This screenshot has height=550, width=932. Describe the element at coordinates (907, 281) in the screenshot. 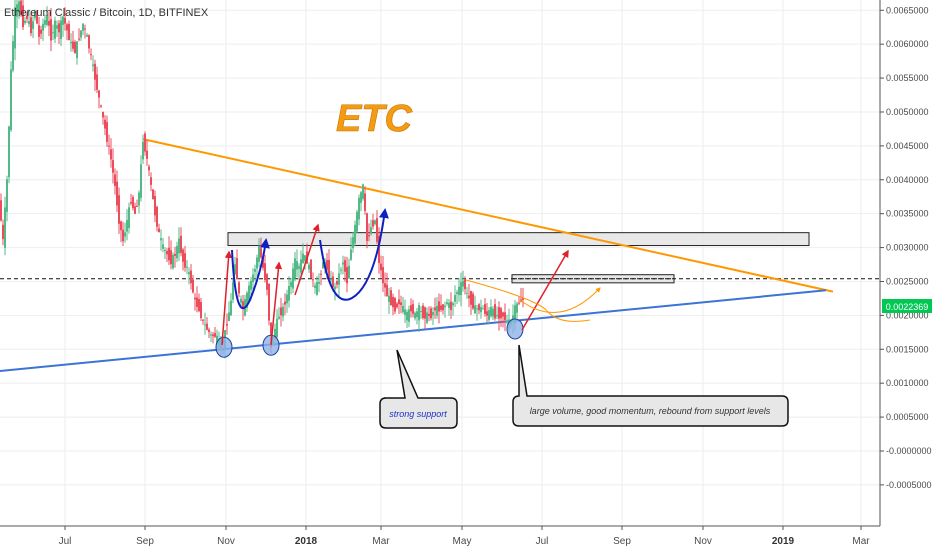

I see `y-tick-label: 0.0025000` at that location.